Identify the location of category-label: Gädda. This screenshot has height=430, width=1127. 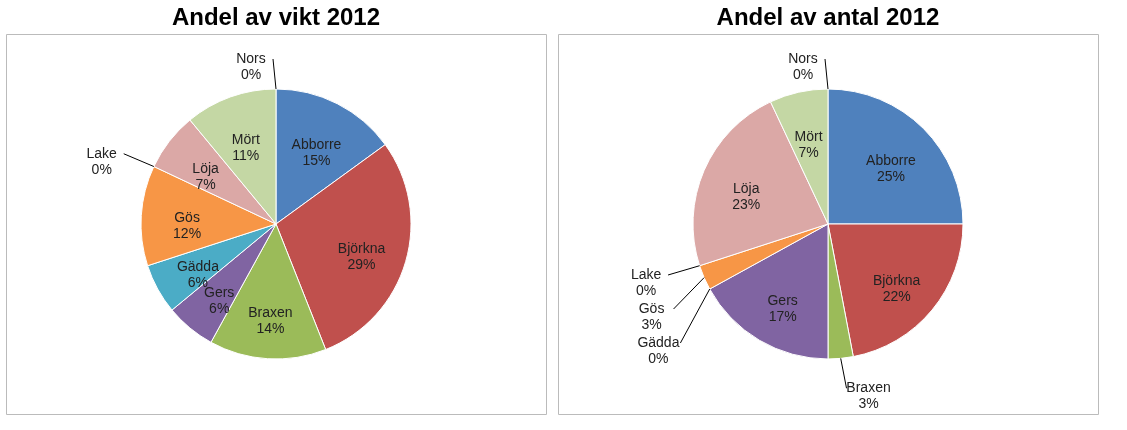
(658, 341).